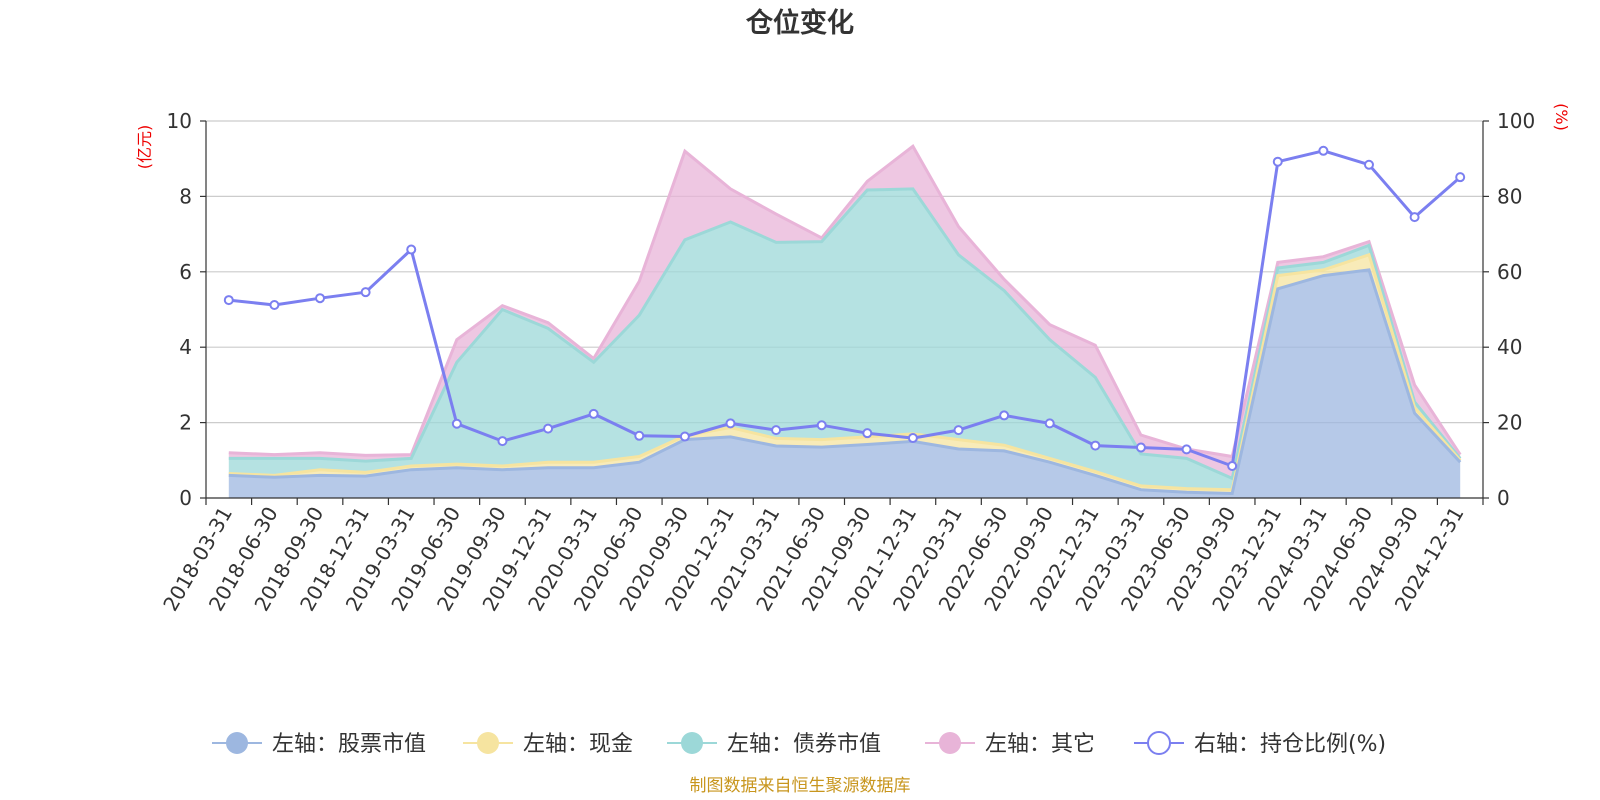 This screenshot has height=800, width=1600. I want to click on right-axis-tick-label: 100, so click(1516, 121).